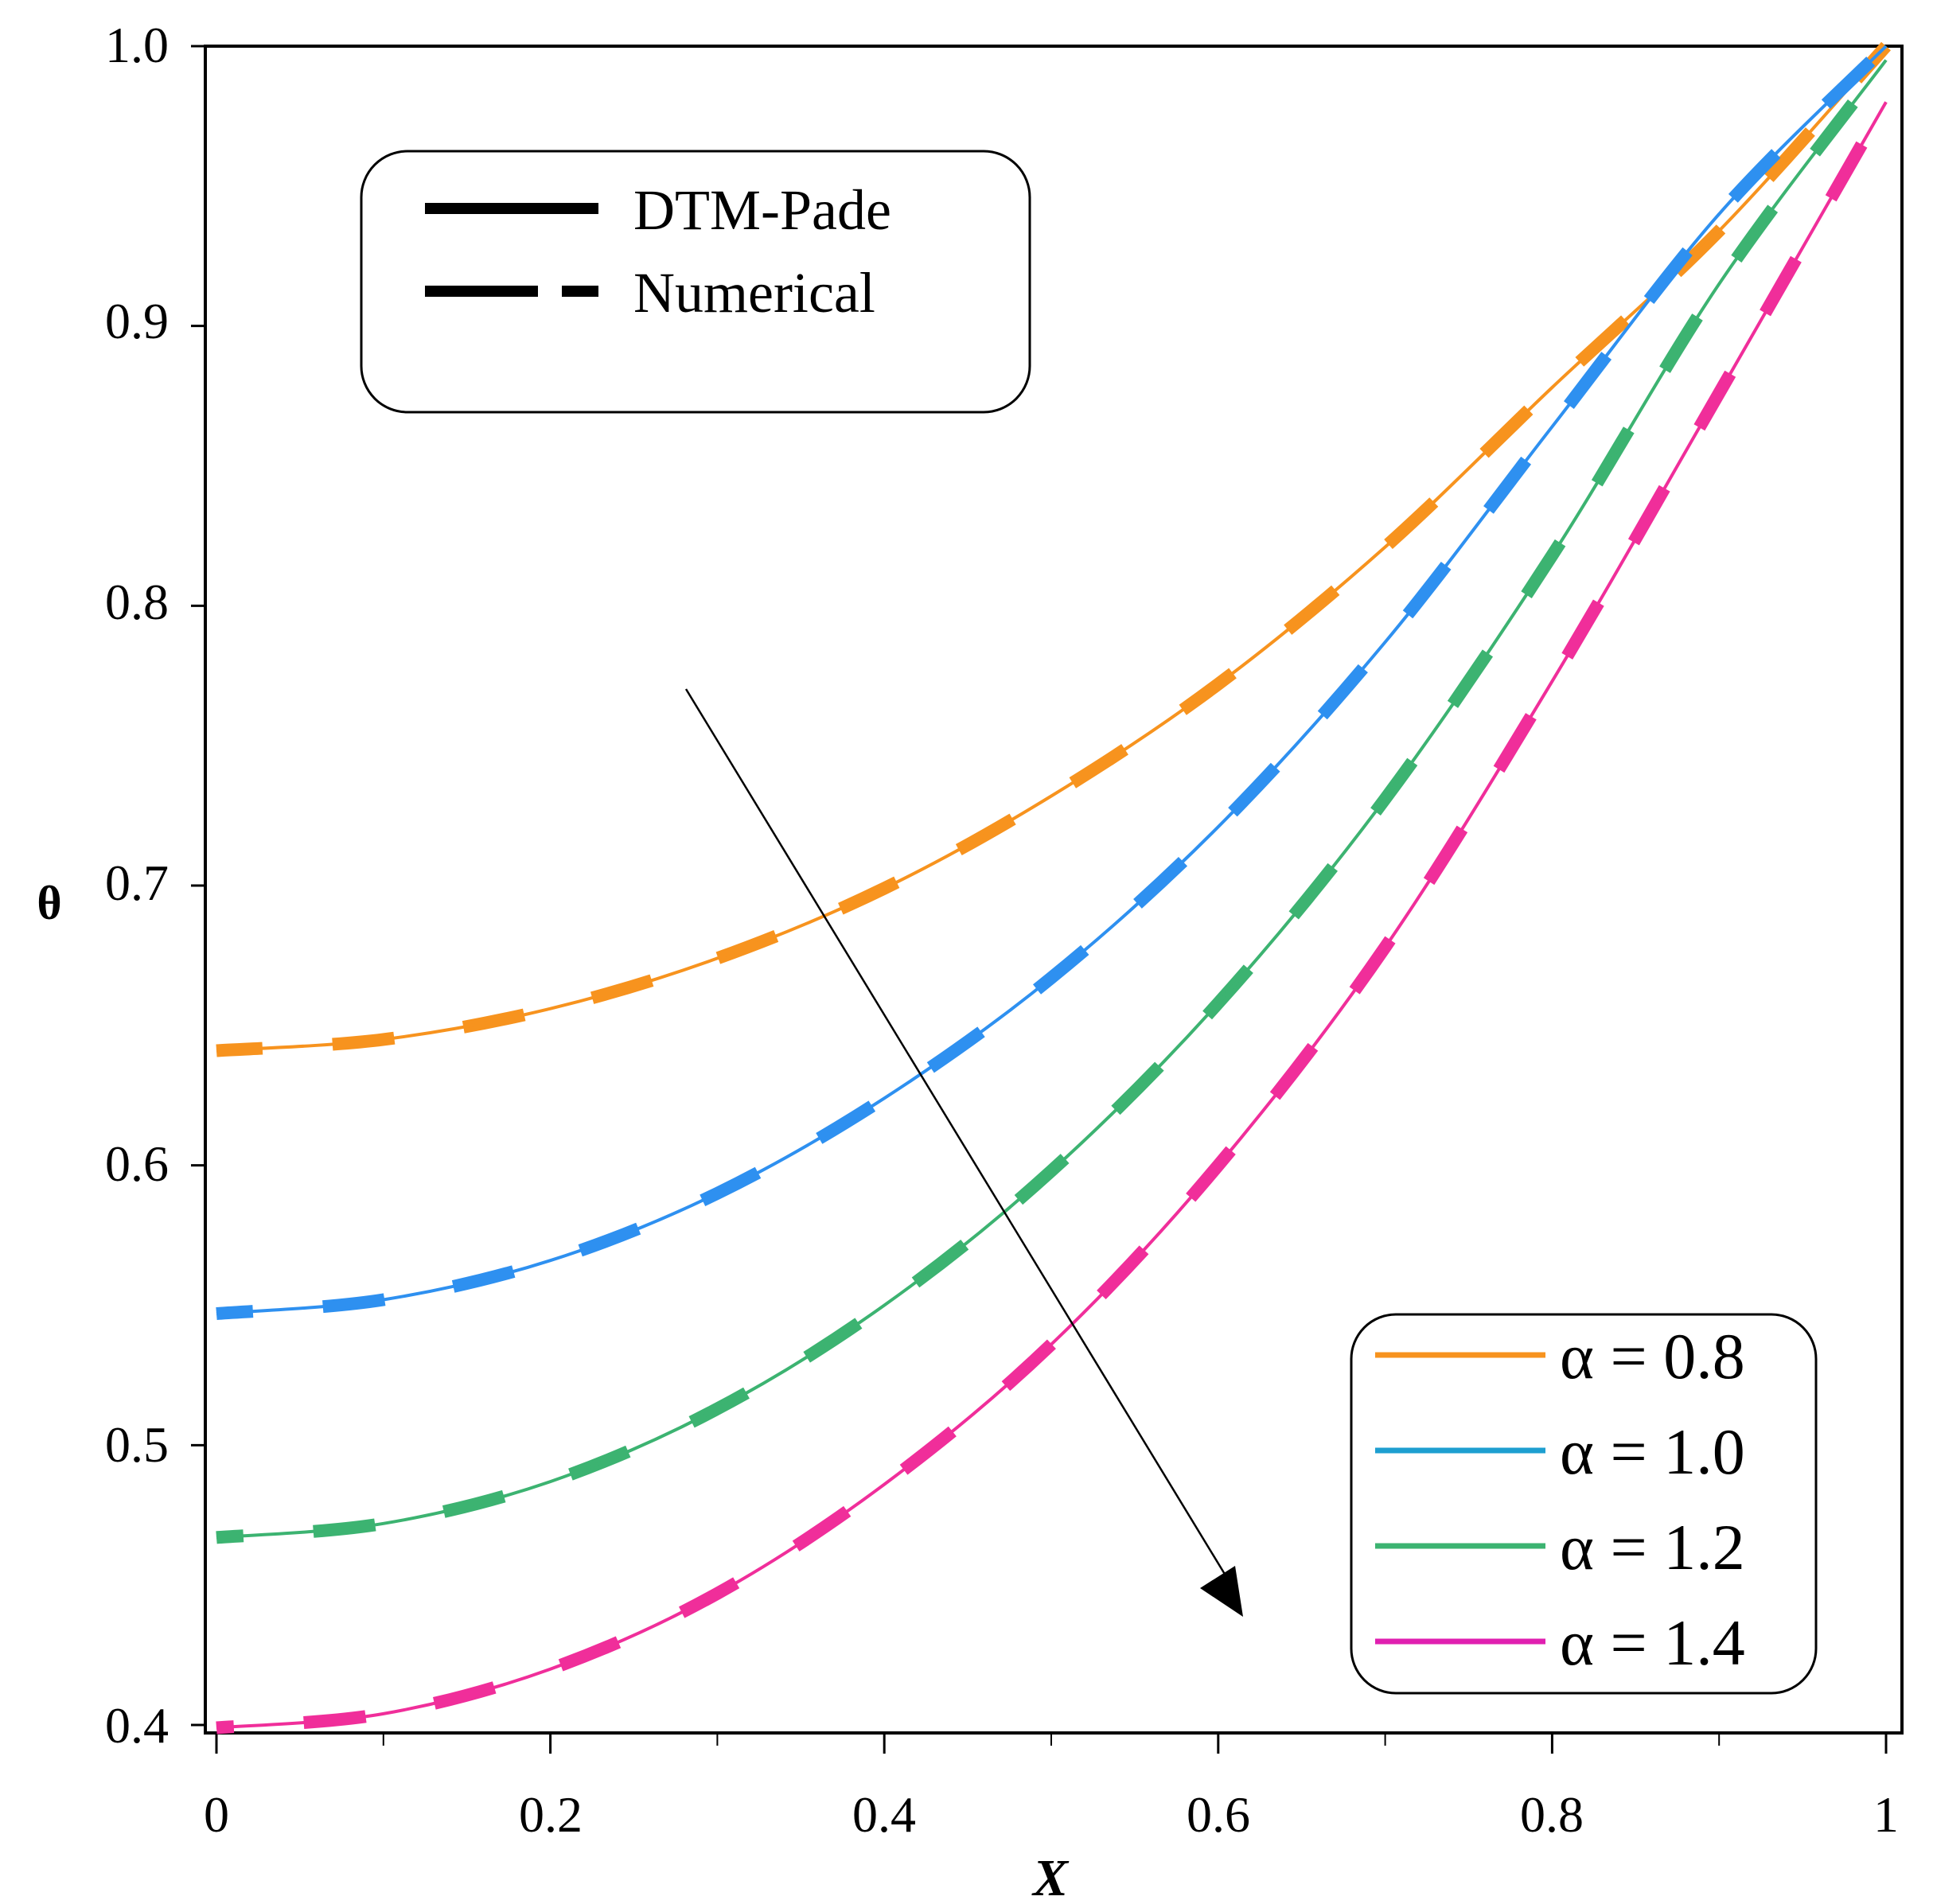  I want to click on x-axis-title: X, so click(1050, 1876).